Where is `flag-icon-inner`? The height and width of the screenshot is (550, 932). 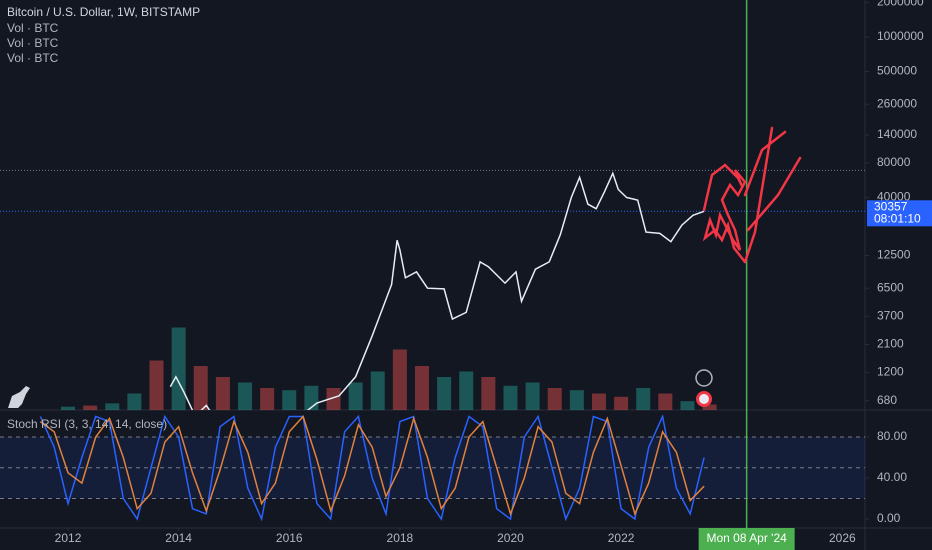 flag-icon-inner is located at coordinates (704, 399).